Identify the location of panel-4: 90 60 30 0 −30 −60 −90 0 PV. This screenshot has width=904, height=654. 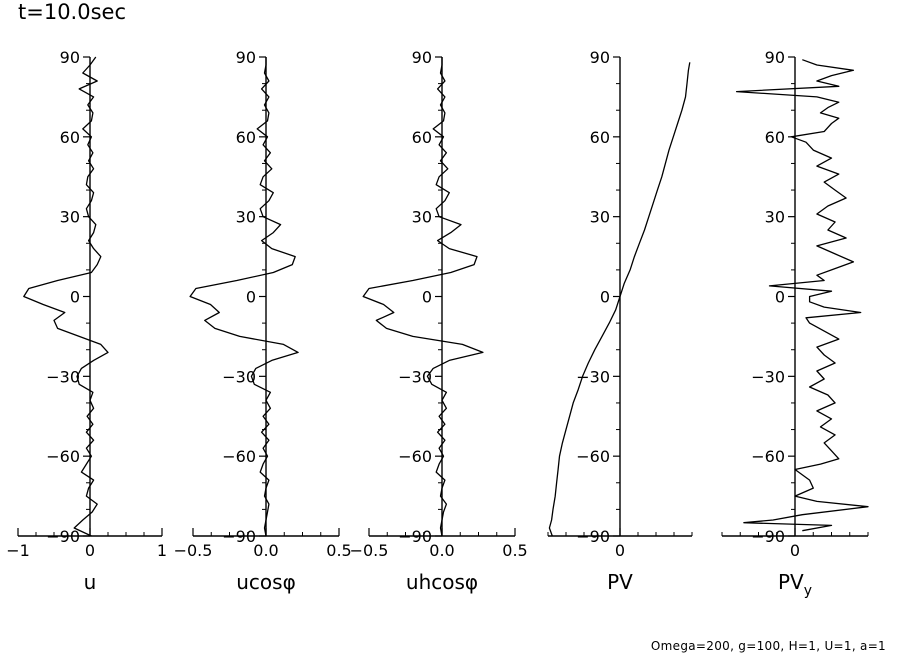
(620, 321).